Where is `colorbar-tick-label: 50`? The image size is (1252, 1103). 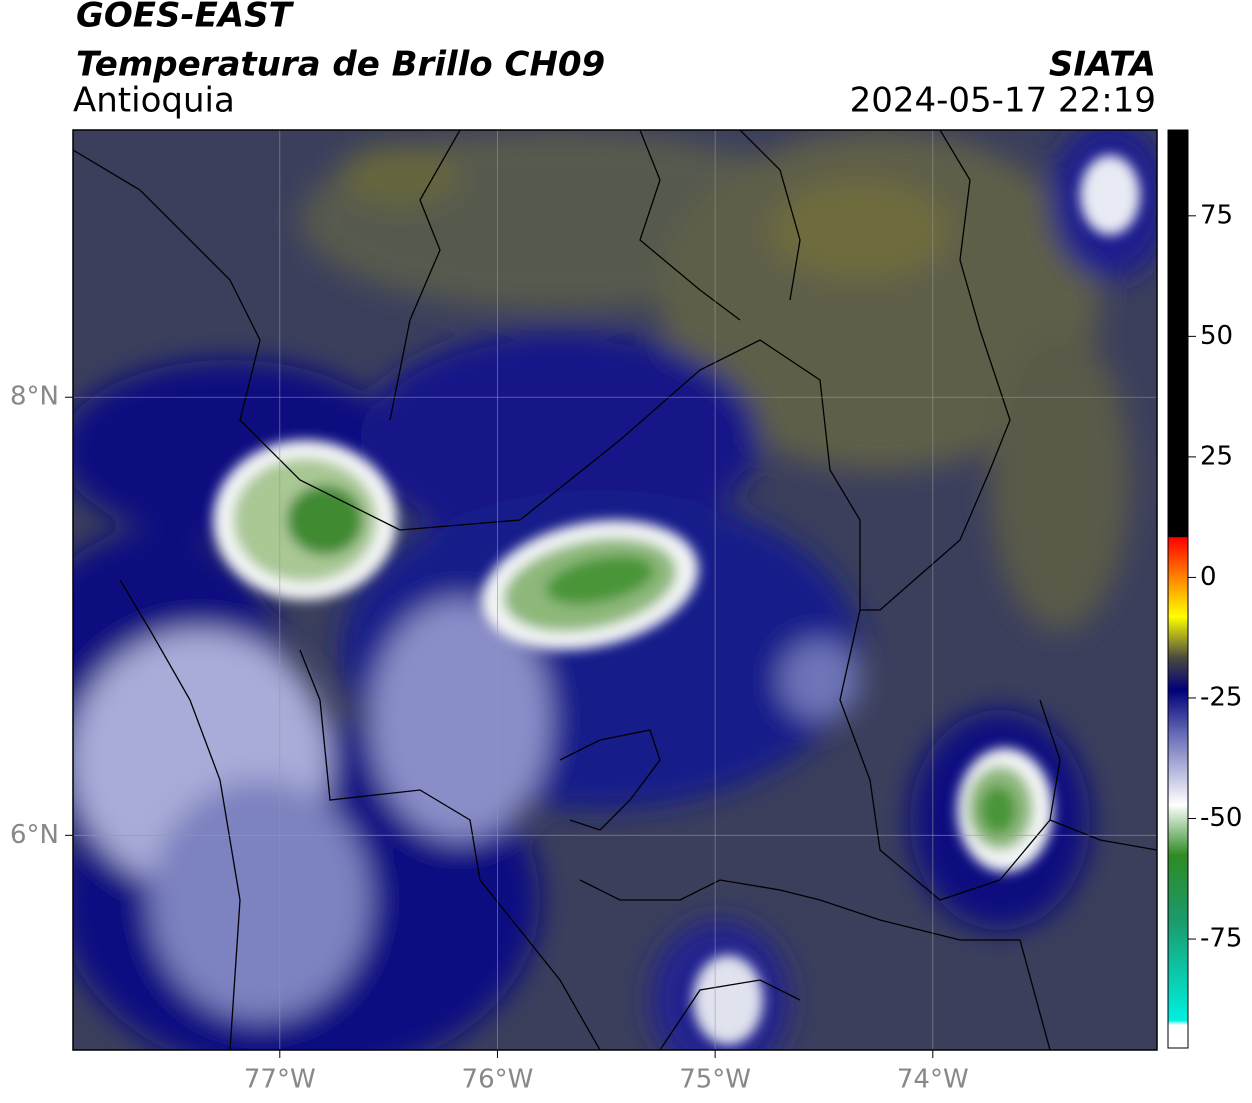
colorbar-tick-label: 50 is located at coordinates (1216, 336).